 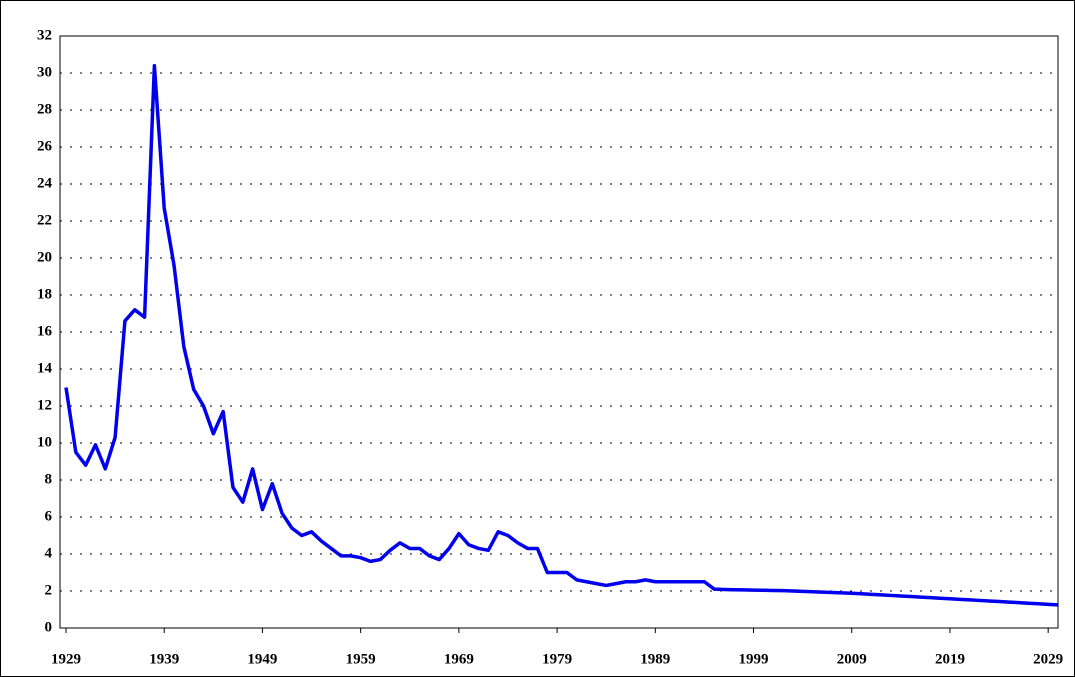 I want to click on y-tick-label: 0, so click(x=49, y=627).